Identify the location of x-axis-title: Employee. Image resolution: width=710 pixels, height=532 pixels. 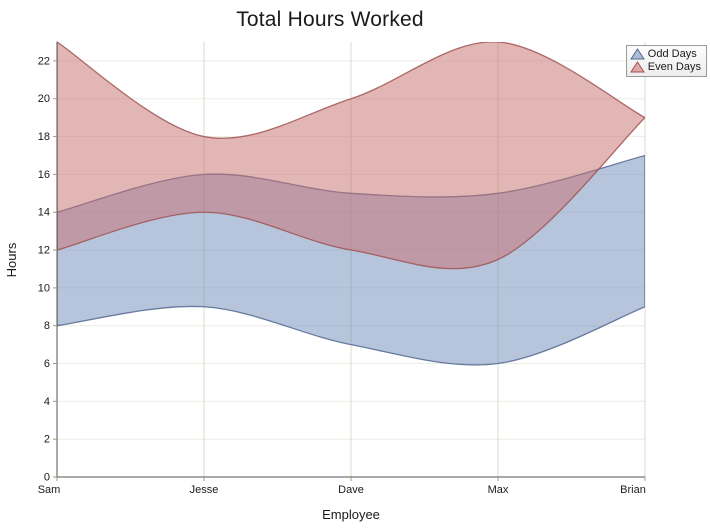
(351, 514).